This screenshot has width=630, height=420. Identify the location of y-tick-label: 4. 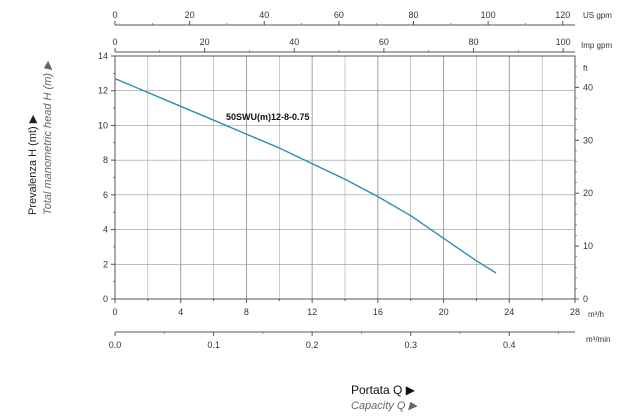
(105, 230).